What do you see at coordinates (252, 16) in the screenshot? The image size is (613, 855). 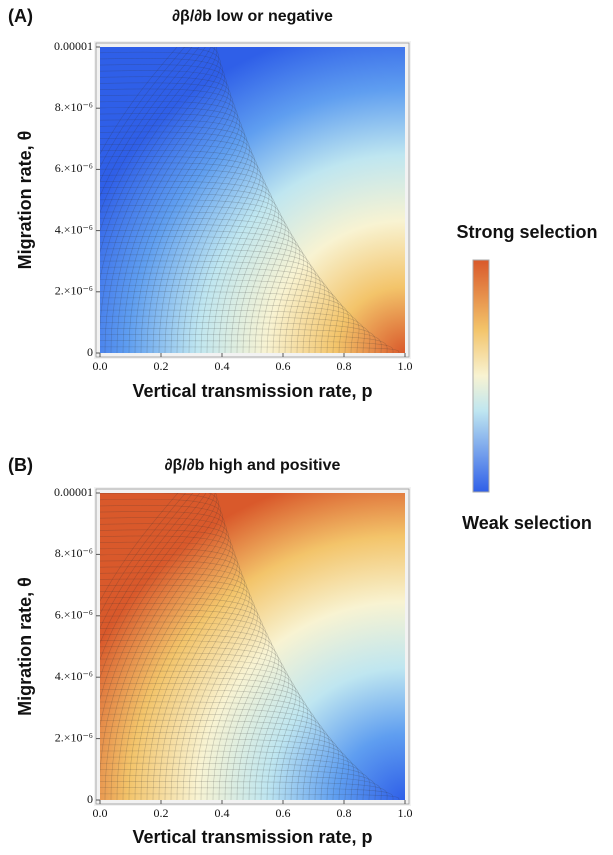 I see `chart-title: ∂β/∂b low or negative` at bounding box center [252, 16].